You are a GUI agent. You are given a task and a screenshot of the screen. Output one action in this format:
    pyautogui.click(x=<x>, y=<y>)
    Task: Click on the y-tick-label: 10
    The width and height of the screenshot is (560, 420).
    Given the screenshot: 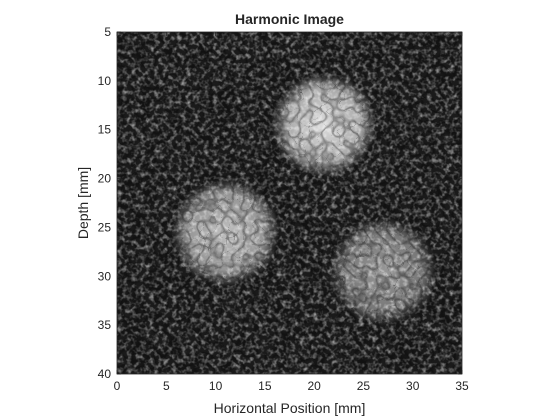 What is the action you would take?
    pyautogui.click(x=105, y=81)
    